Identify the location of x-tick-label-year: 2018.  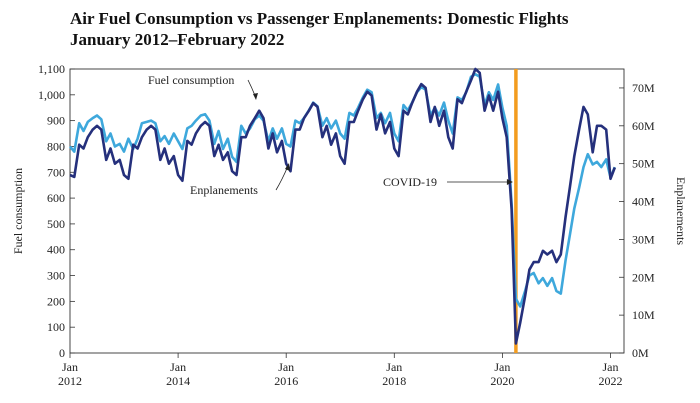
(394, 381).